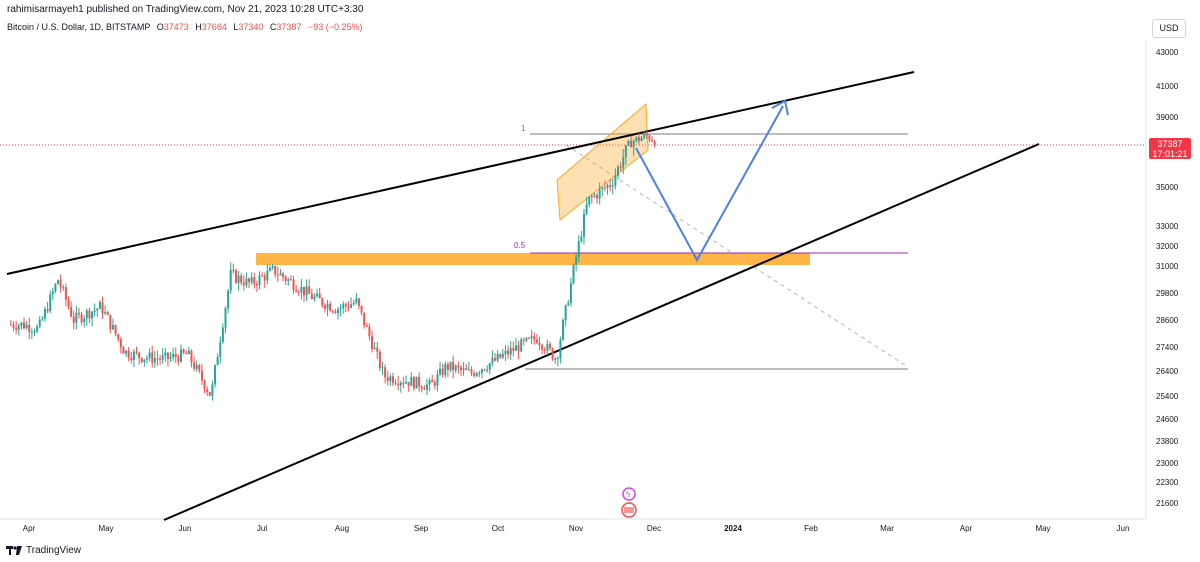 This screenshot has width=1200, height=562. What do you see at coordinates (251, 27) in the screenshot?
I see `low-value: 37340` at bounding box center [251, 27].